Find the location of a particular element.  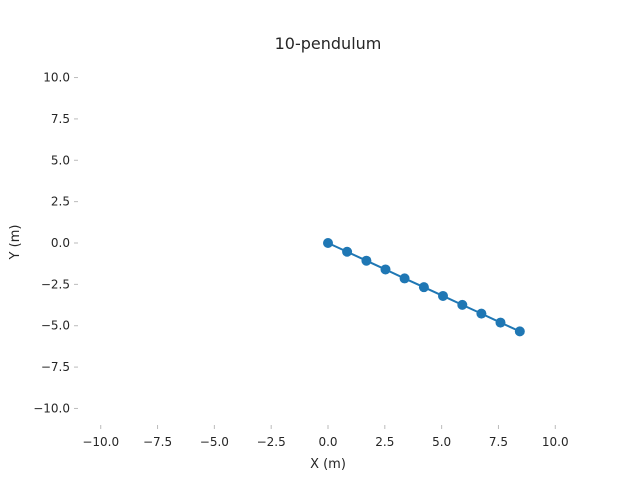

y-tick-label: 5.0 is located at coordinates (60, 160).